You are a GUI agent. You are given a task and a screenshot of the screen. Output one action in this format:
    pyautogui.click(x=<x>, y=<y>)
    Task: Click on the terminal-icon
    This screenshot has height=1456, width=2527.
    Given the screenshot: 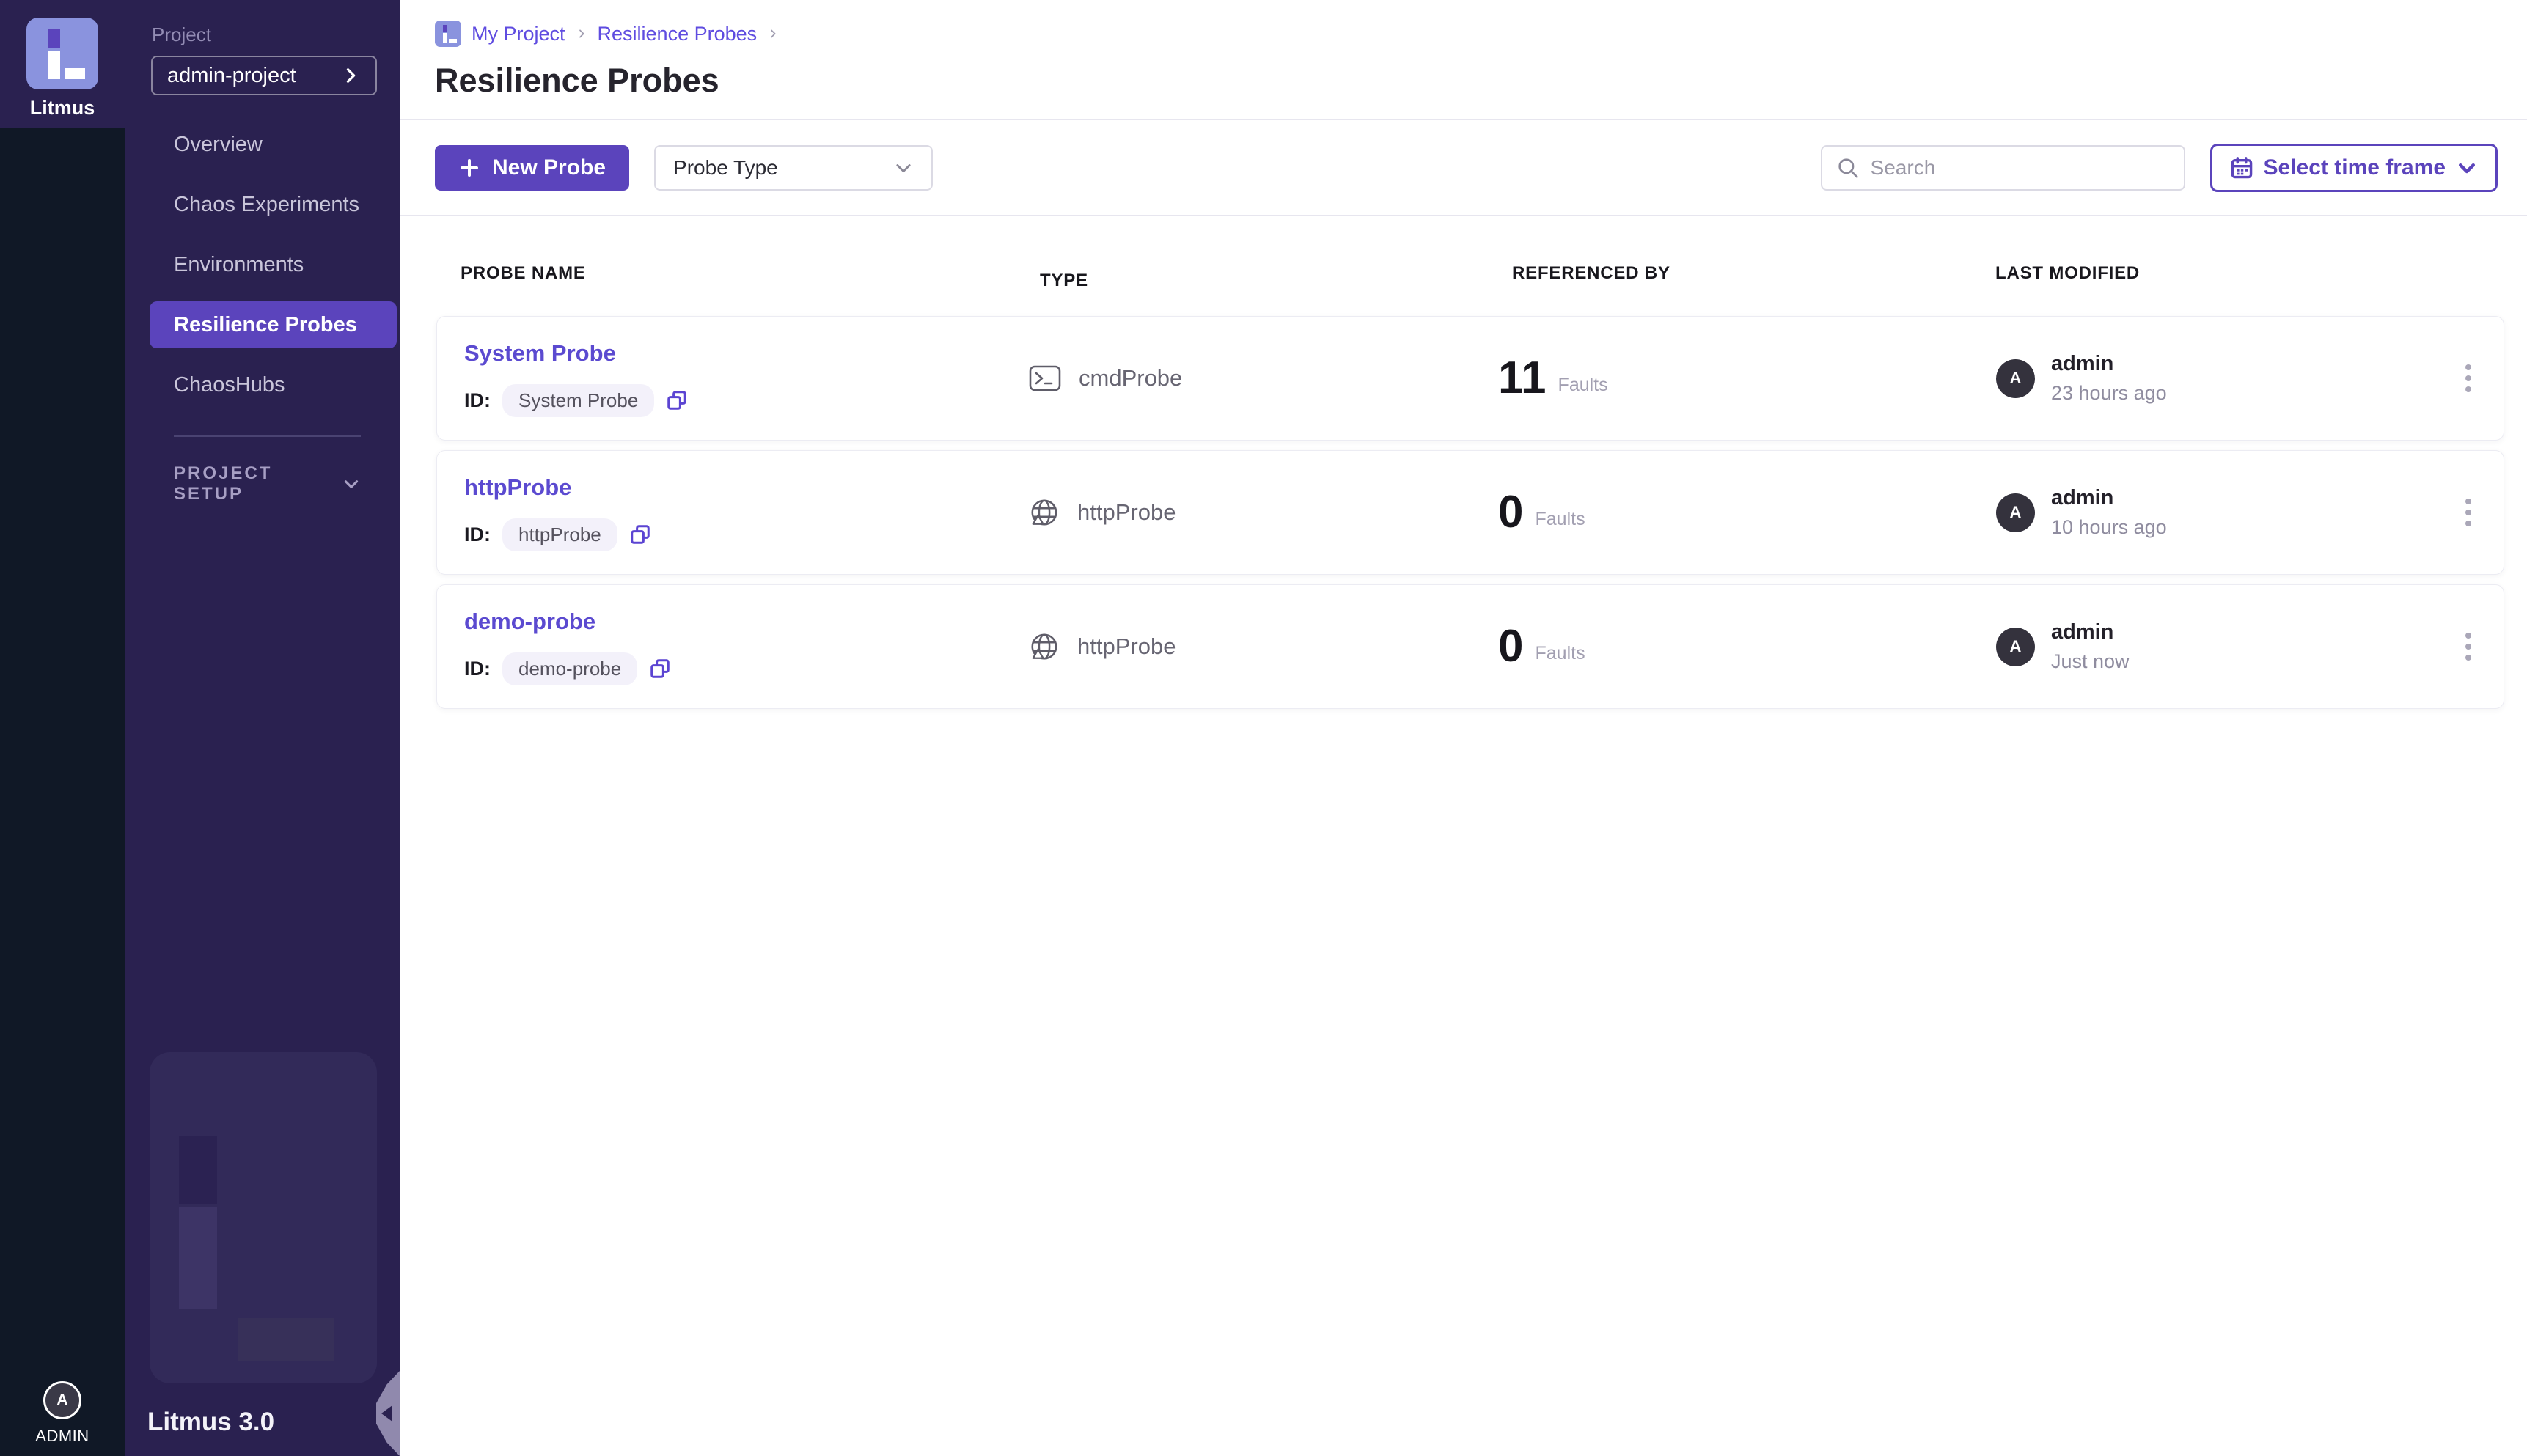 What is the action you would take?
    pyautogui.click(x=1045, y=378)
    